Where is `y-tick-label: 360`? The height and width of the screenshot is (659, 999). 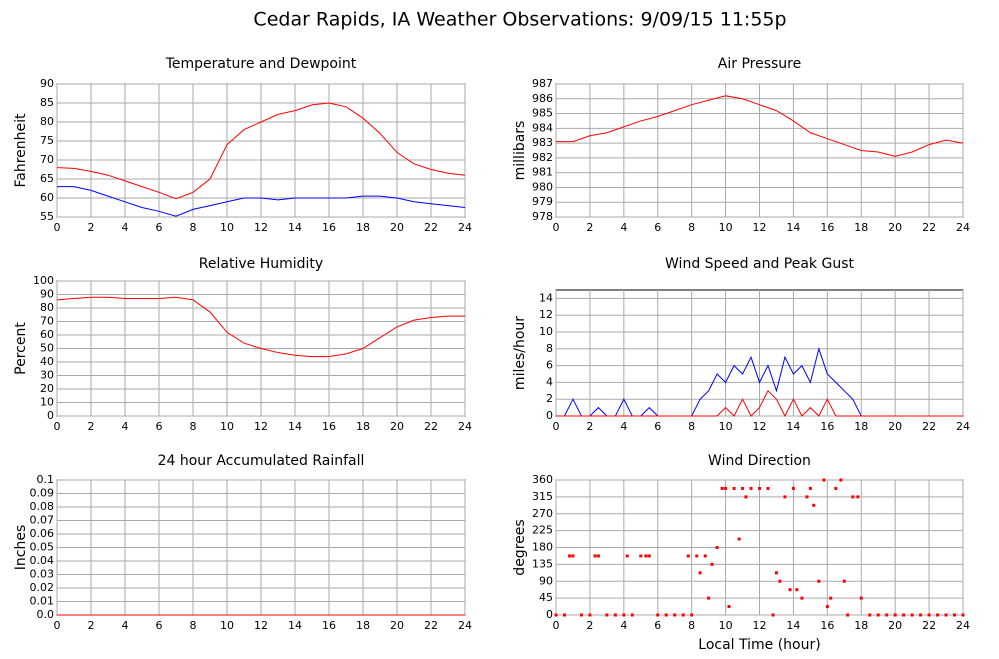
y-tick-label: 360 is located at coordinates (542, 479).